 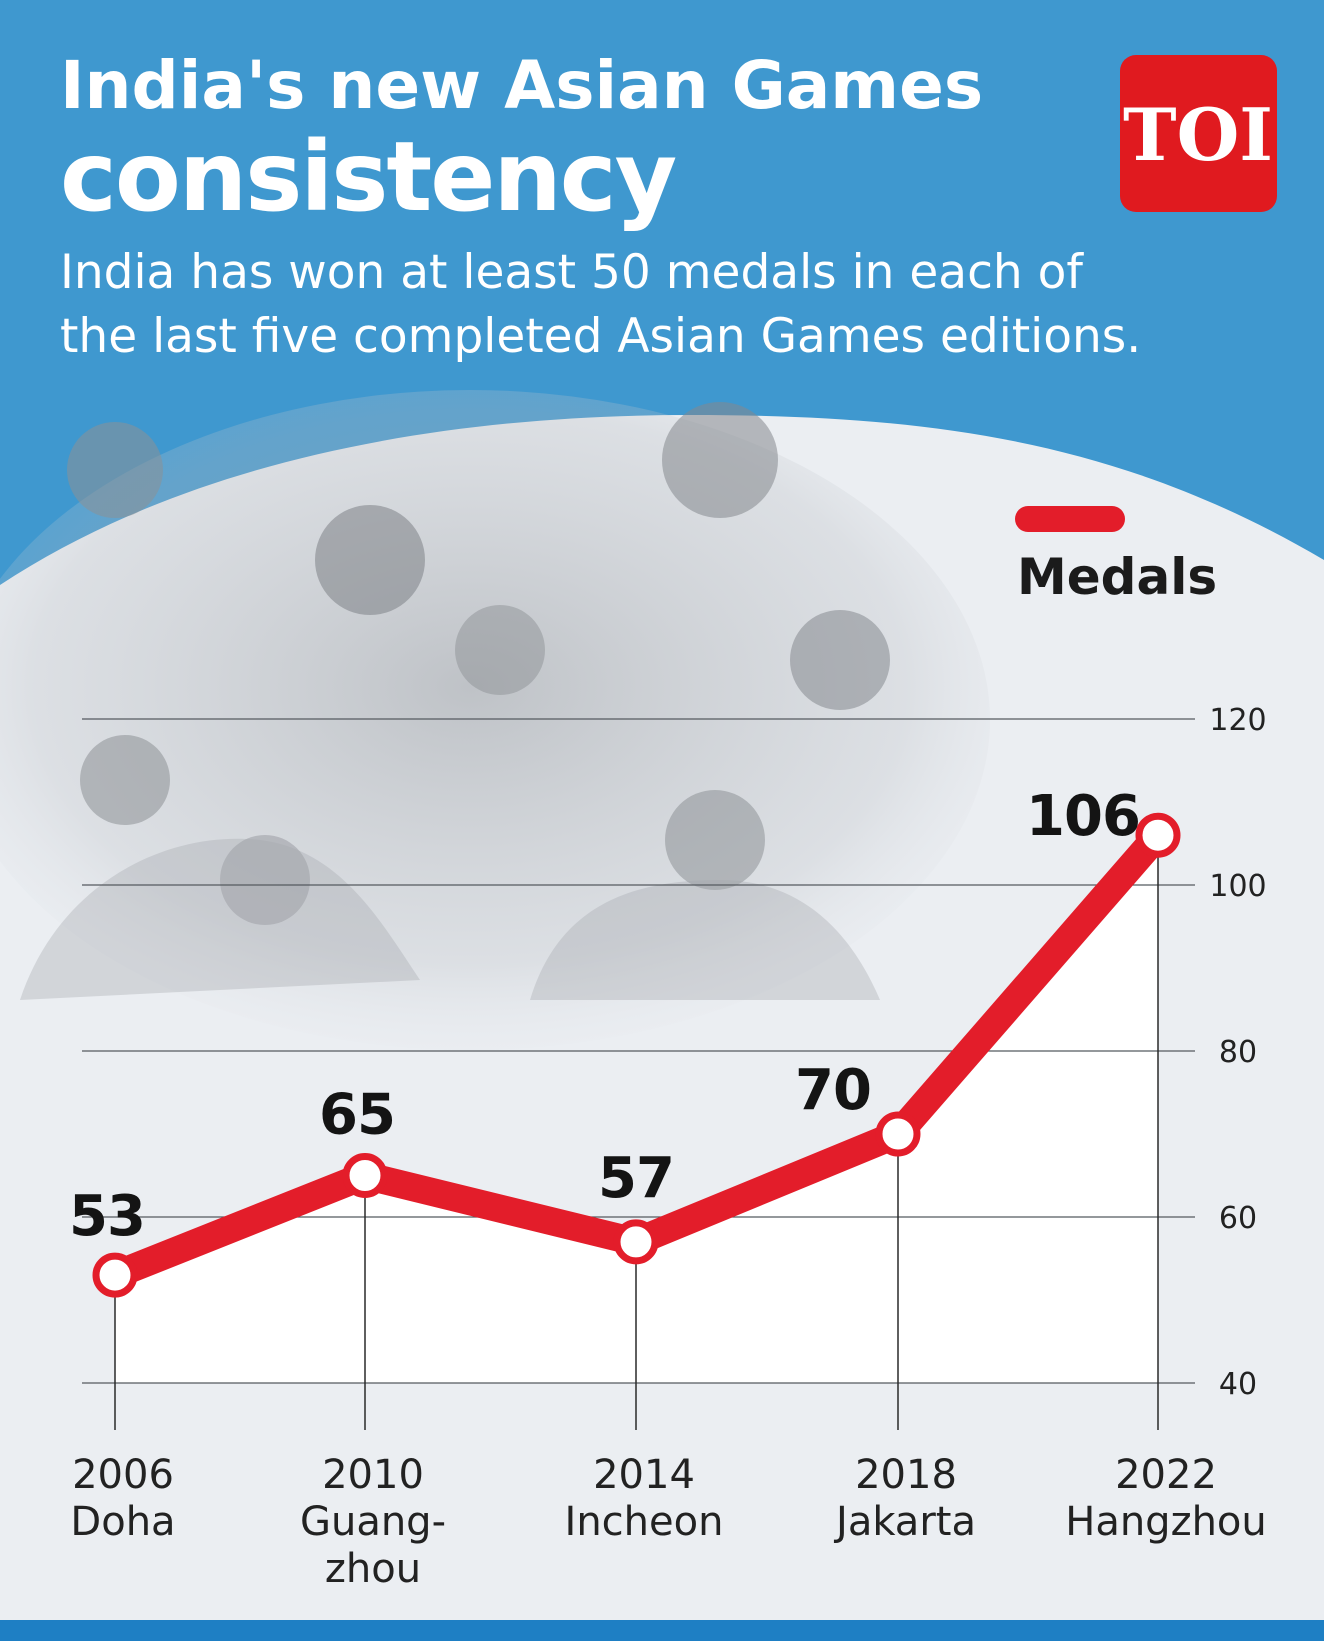 What do you see at coordinates (1238, 1218) in the screenshot?
I see `y-tick-label-60: 60` at bounding box center [1238, 1218].